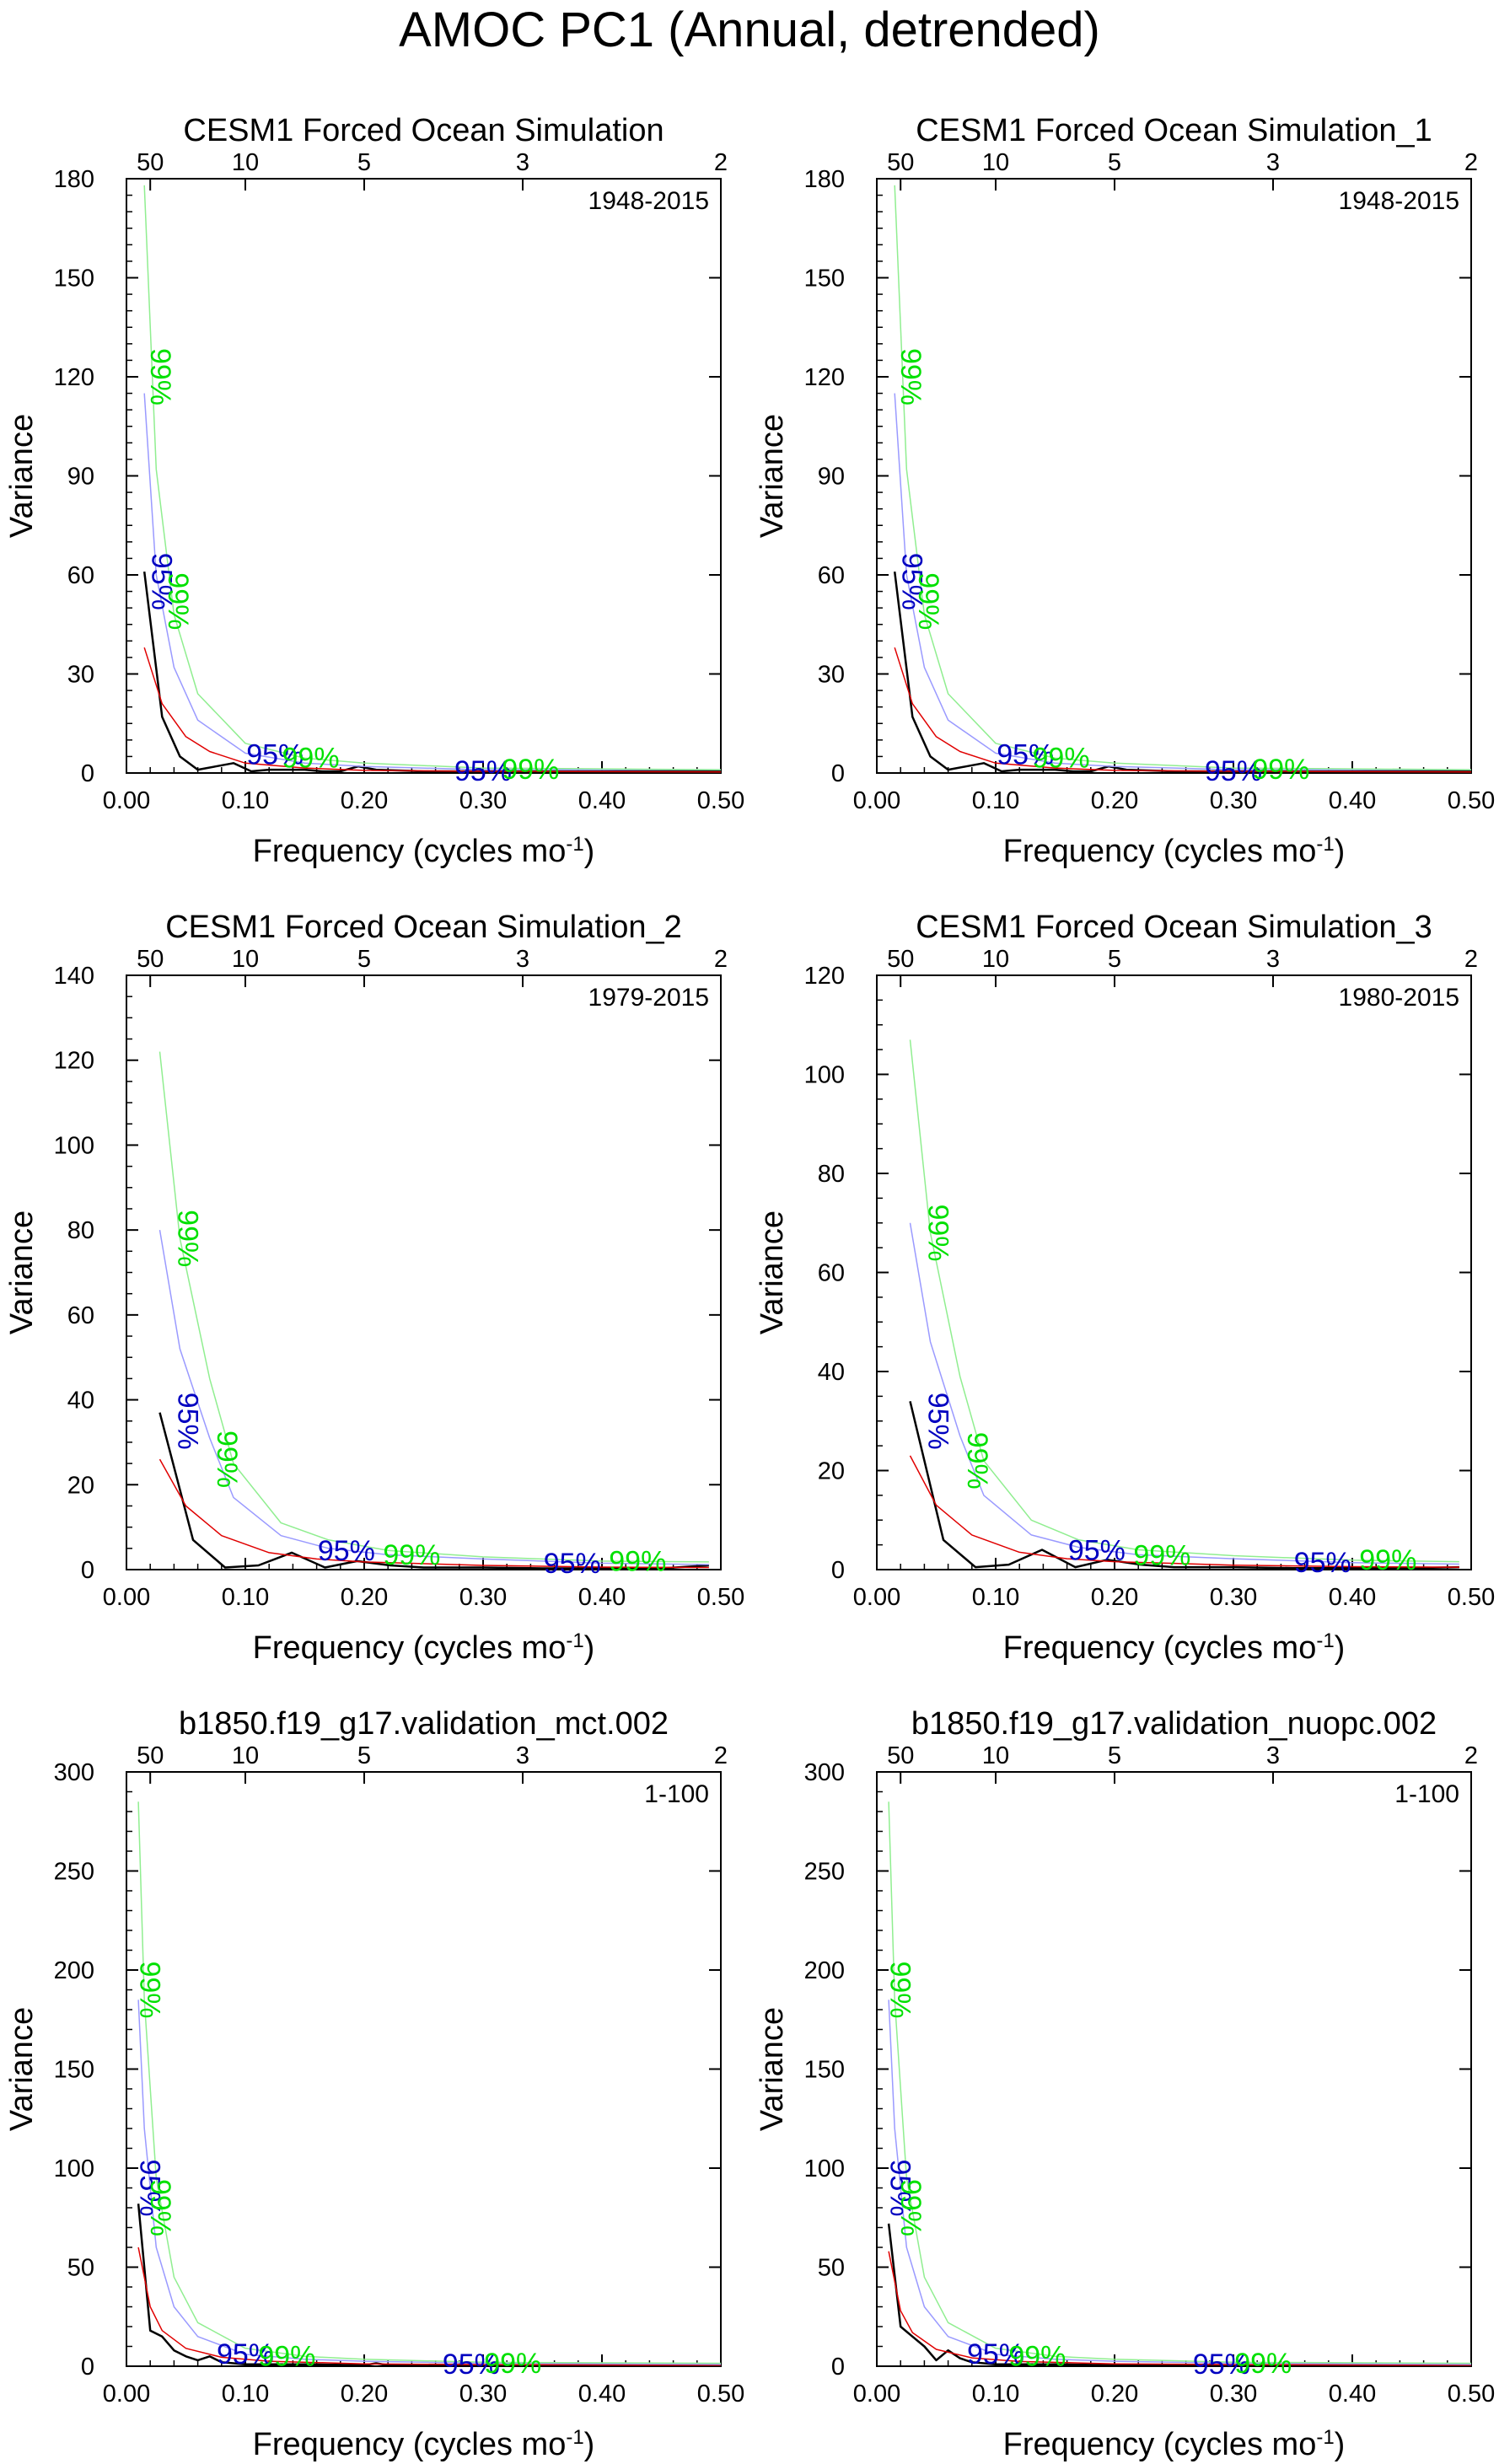 The width and height of the screenshot is (1499, 2464). I want to click on y-tick-label: 250, so click(824, 1872).